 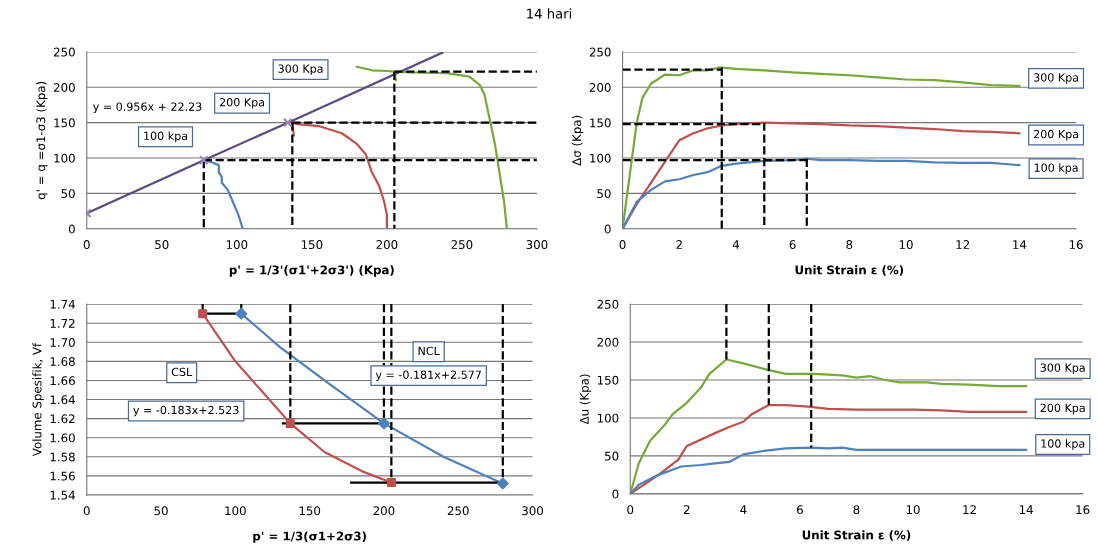 What do you see at coordinates (62, 323) in the screenshot?
I see `y-tick-label: 1.72` at bounding box center [62, 323].